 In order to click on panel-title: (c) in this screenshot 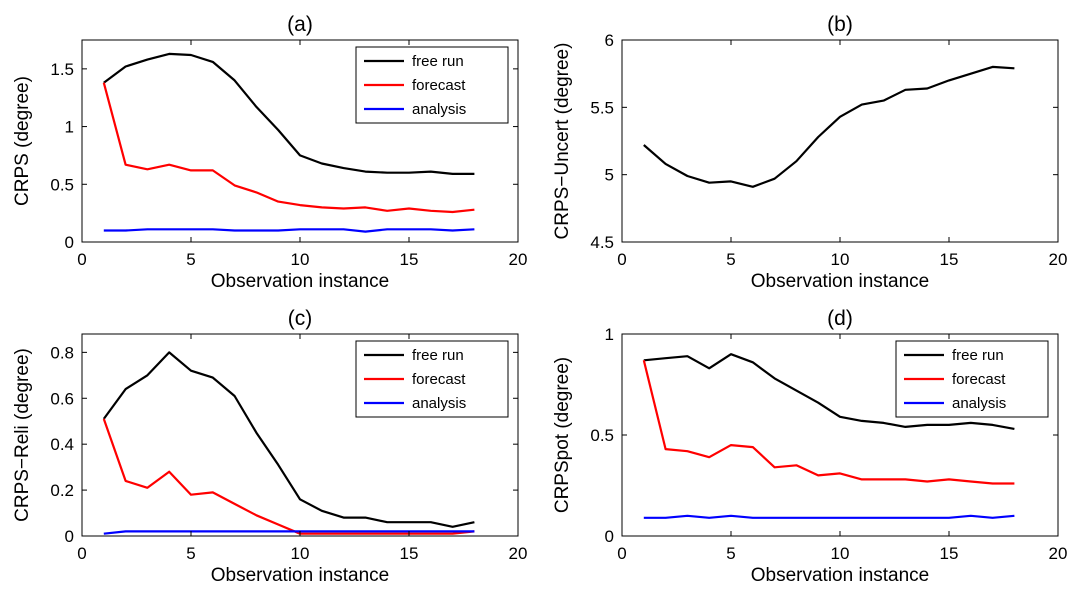, I will do `click(300, 318)`.